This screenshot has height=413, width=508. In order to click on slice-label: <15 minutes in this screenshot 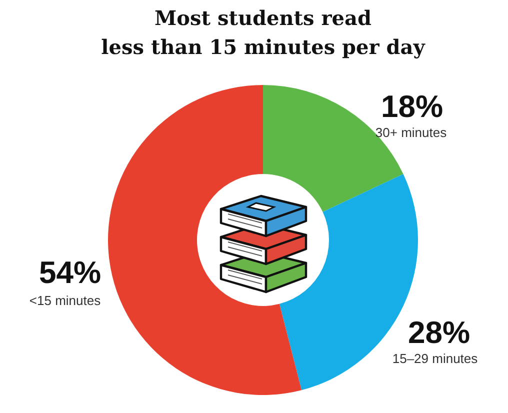, I will do `click(65, 300)`.